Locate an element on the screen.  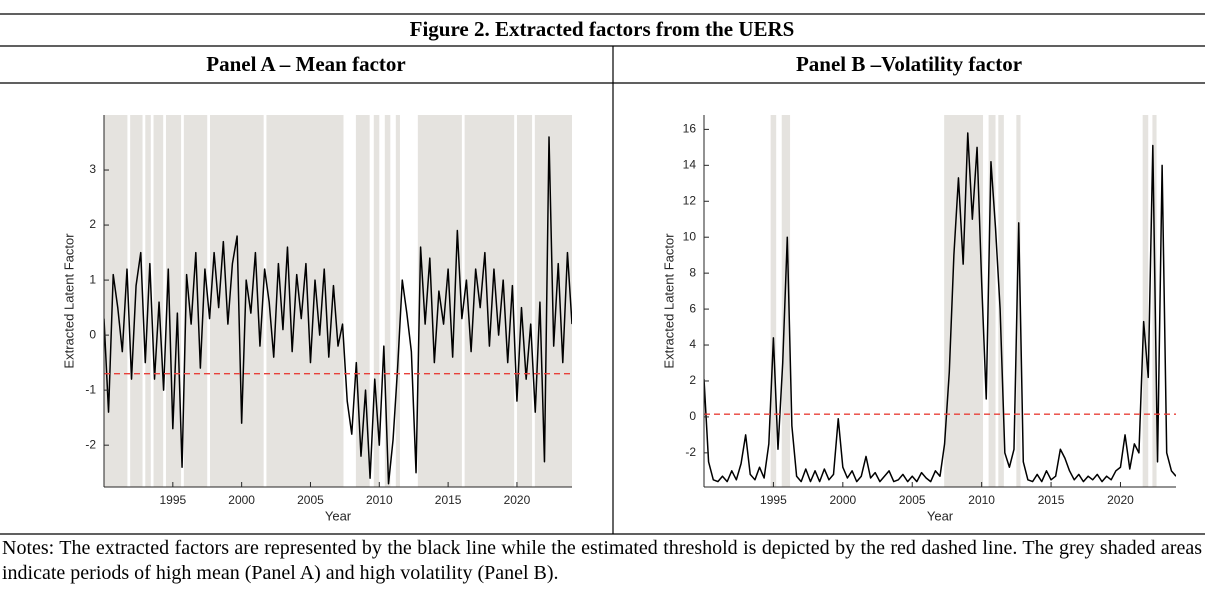
y-tick-label: -1 is located at coordinates (90, 389).